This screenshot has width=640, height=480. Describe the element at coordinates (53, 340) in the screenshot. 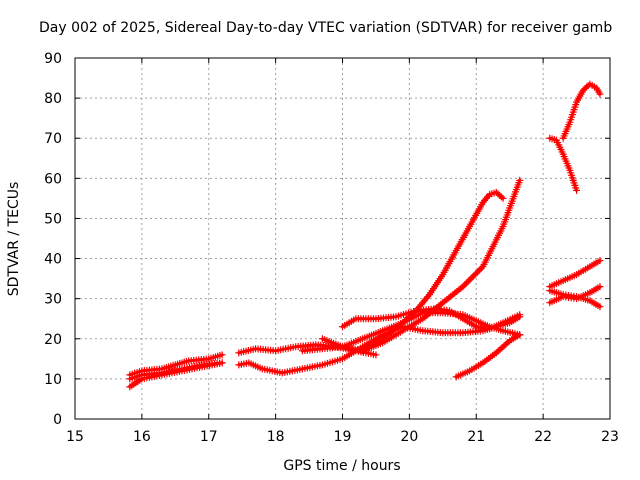

I see `y-tick-label: 20` at that location.